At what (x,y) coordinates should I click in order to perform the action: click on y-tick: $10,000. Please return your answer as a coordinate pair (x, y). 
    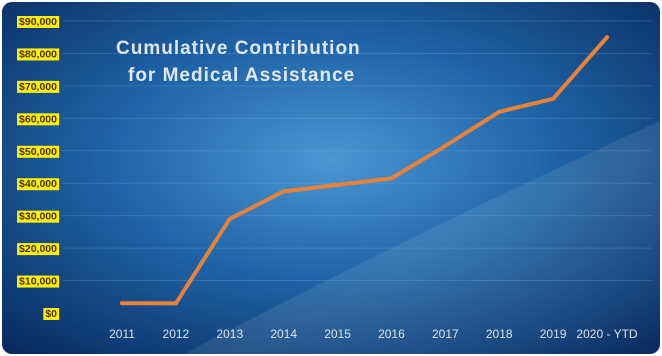
    Looking at the image, I should click on (38, 281).